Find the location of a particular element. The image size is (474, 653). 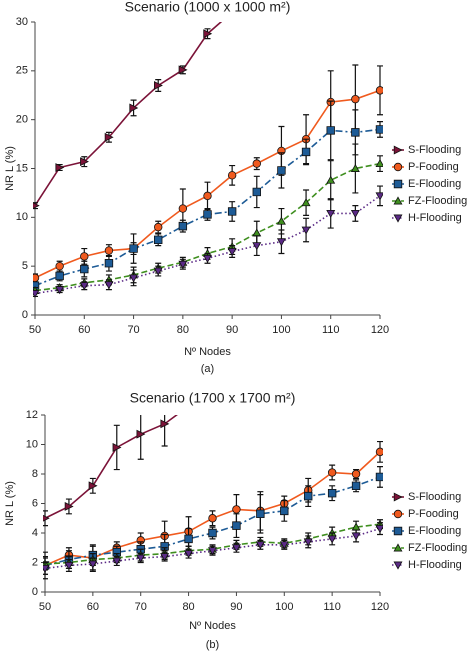

chart-title: Scenario (1000 x 1000 m²) is located at coordinates (208, 7).